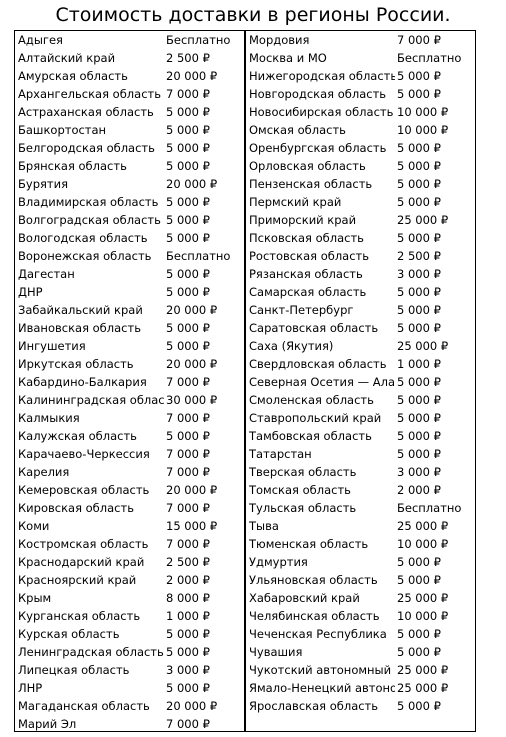 This screenshot has height=737, width=506. What do you see at coordinates (52, 346) in the screenshot?
I see `region-name: Ингушетия` at bounding box center [52, 346].